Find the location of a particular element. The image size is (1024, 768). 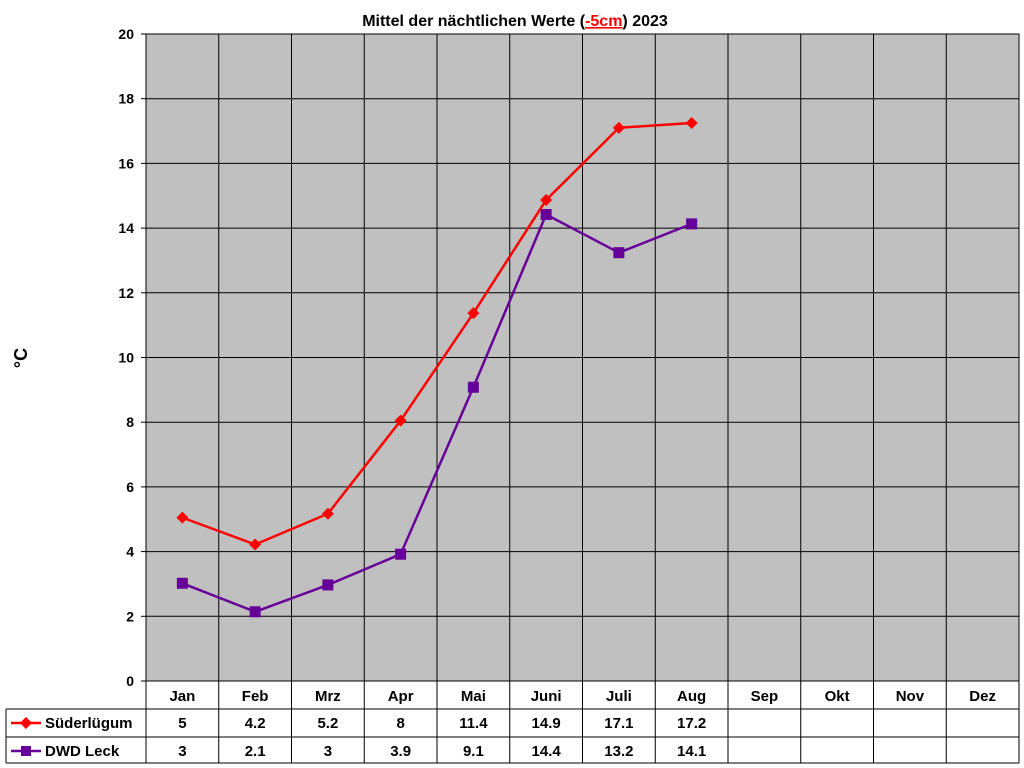

x-category-label: Nov is located at coordinates (910, 696).